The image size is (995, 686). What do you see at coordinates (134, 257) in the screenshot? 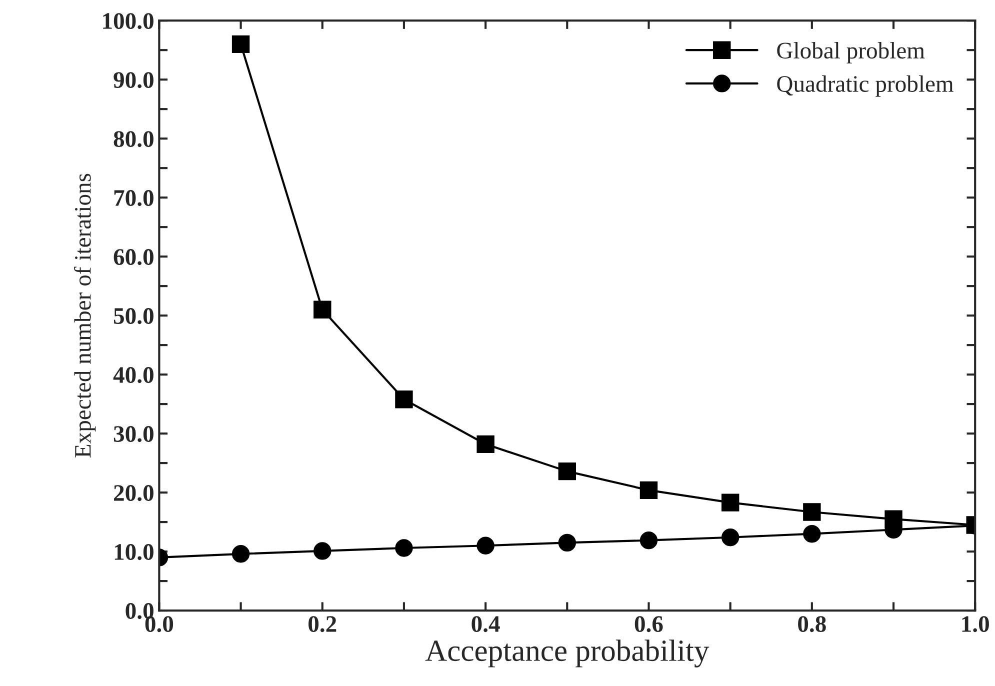
I see `y-tick-label: 60.0` at bounding box center [134, 257].